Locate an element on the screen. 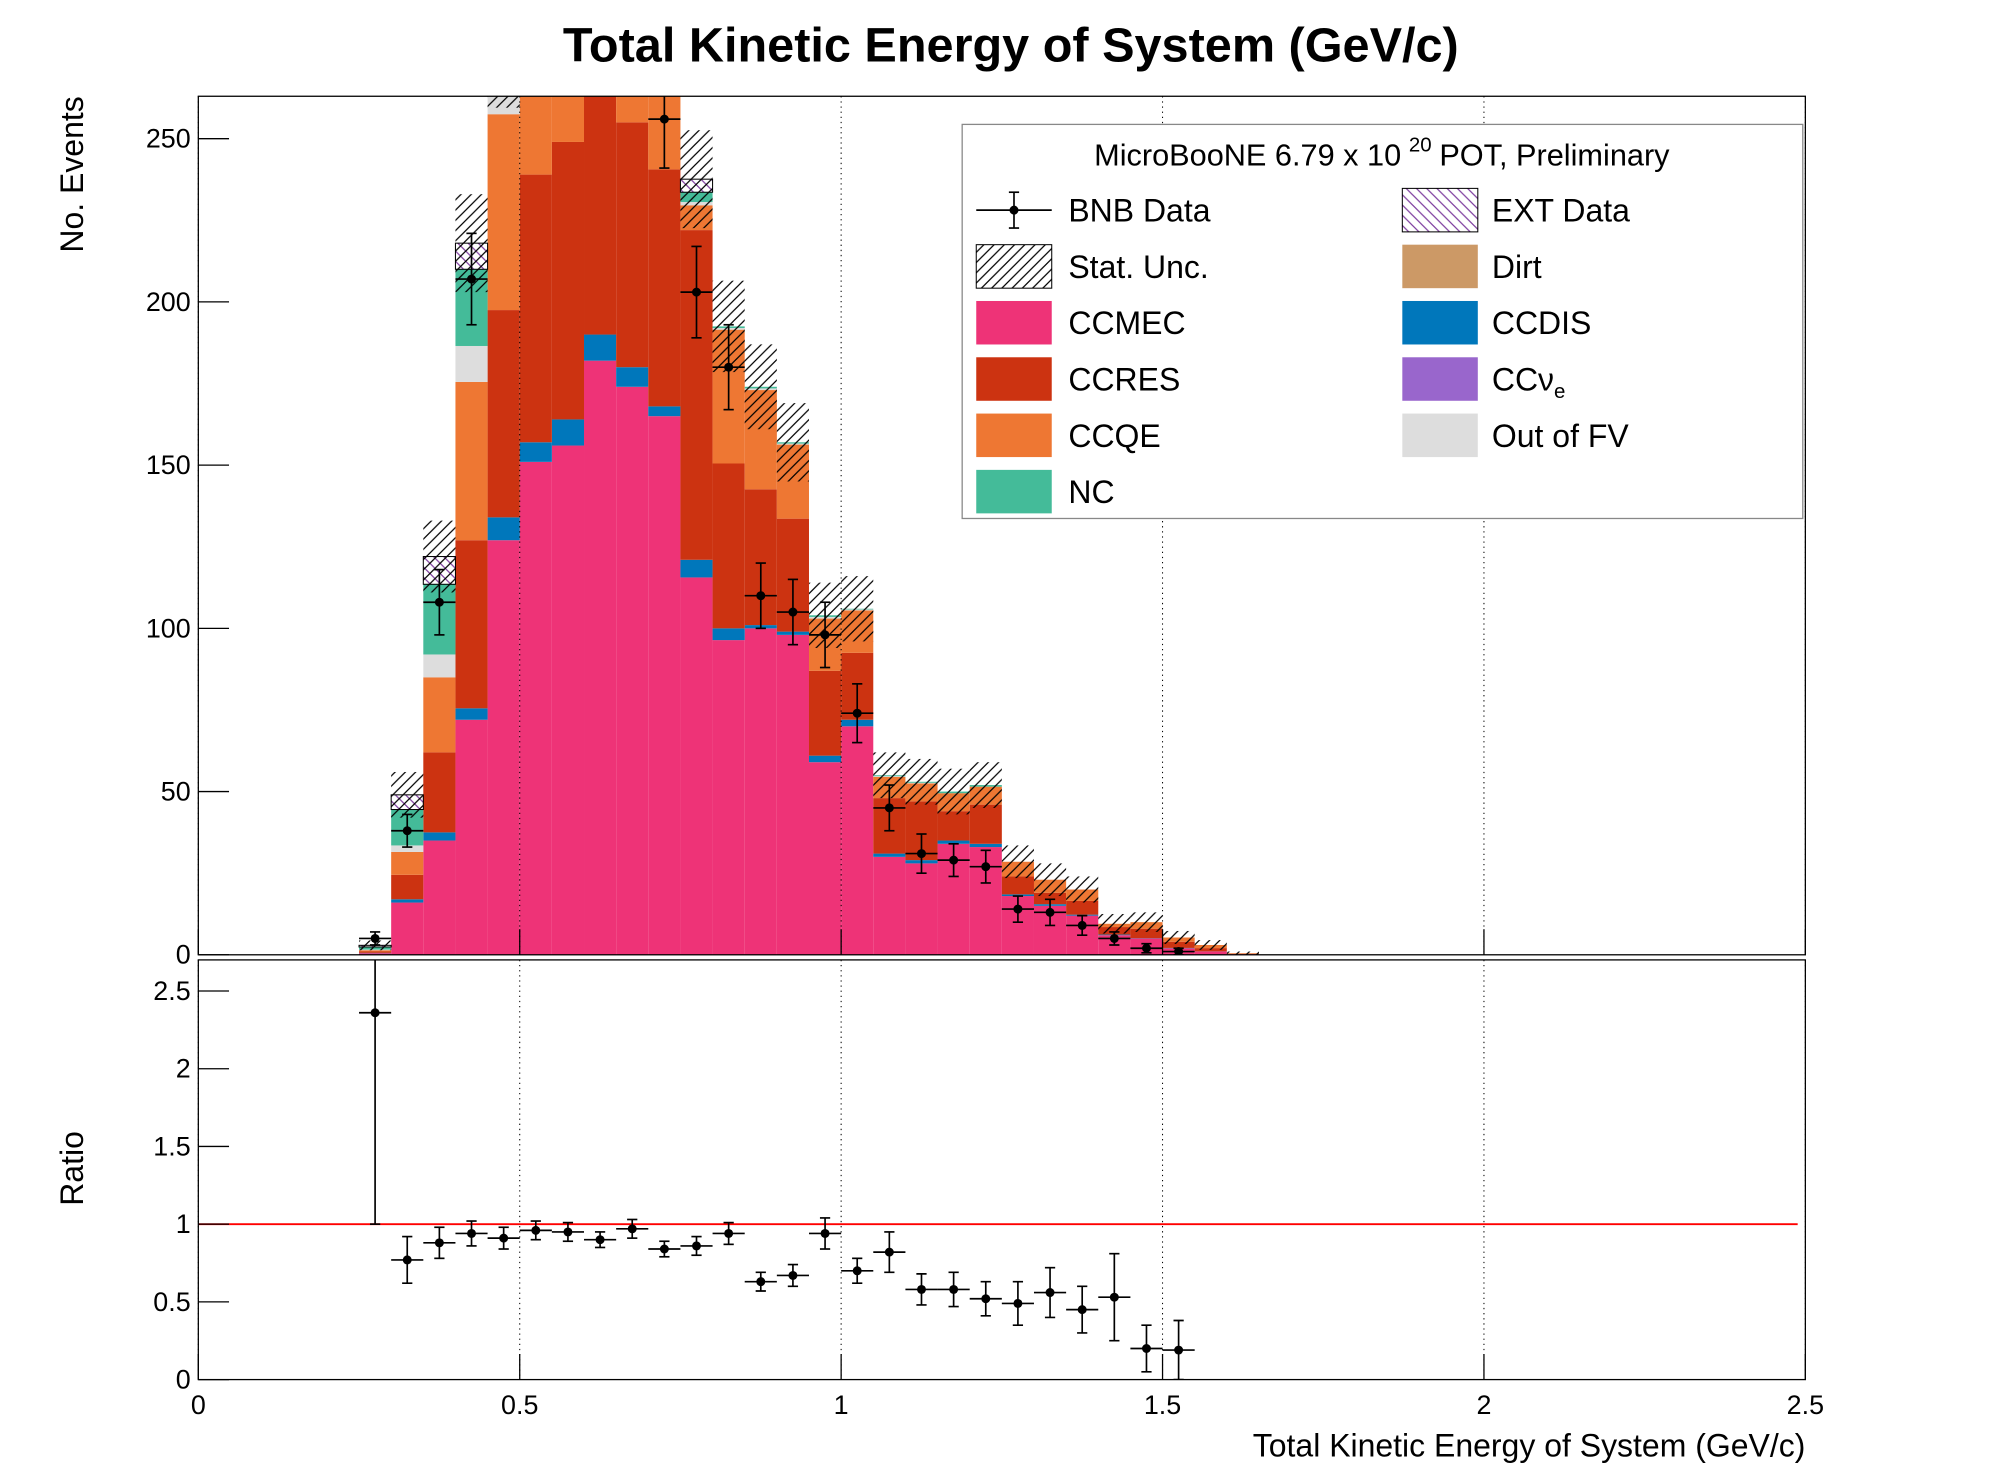  ratio-y-tick-label: 1 is located at coordinates (183, 1224).